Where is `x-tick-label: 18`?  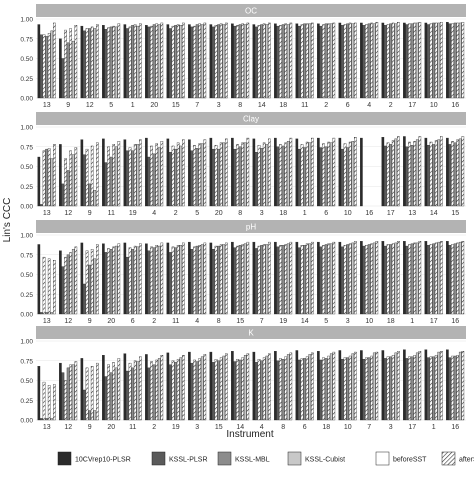 x-tick-label: 18 is located at coordinates (391, 321).